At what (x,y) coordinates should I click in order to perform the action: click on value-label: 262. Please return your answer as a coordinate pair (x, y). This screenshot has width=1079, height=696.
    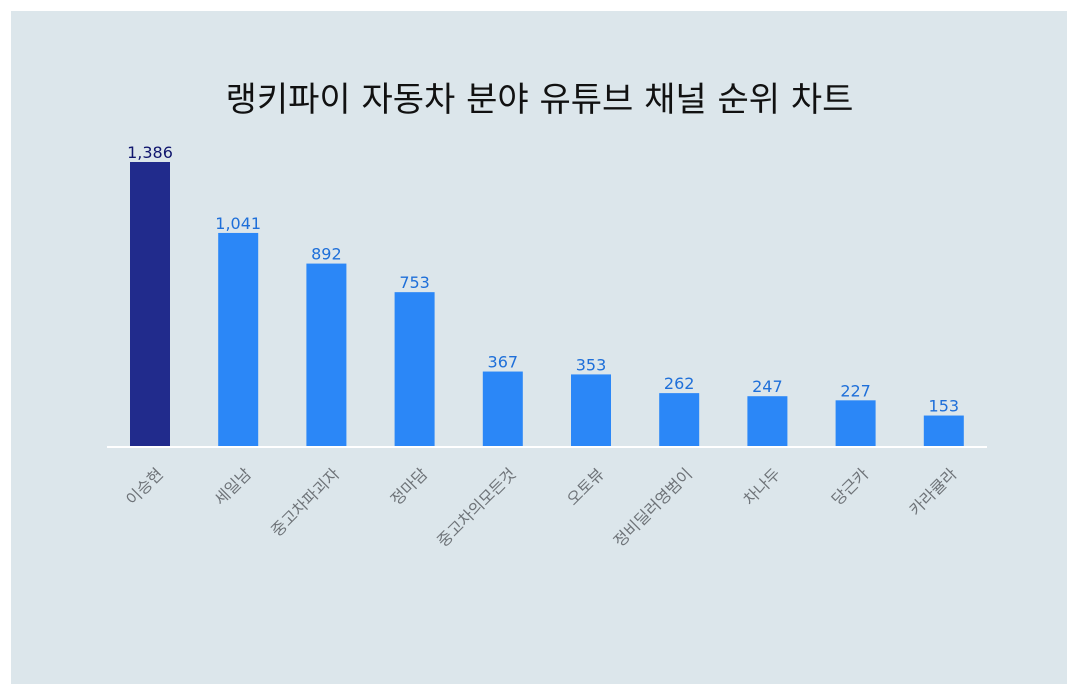
    Looking at the image, I should click on (679, 383).